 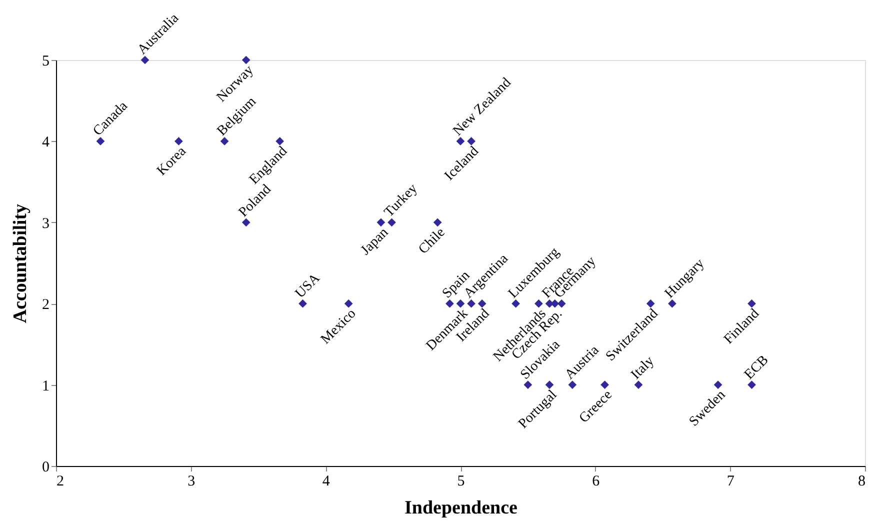 What do you see at coordinates (757, 367) in the screenshot?
I see `annotation: ECB` at bounding box center [757, 367].